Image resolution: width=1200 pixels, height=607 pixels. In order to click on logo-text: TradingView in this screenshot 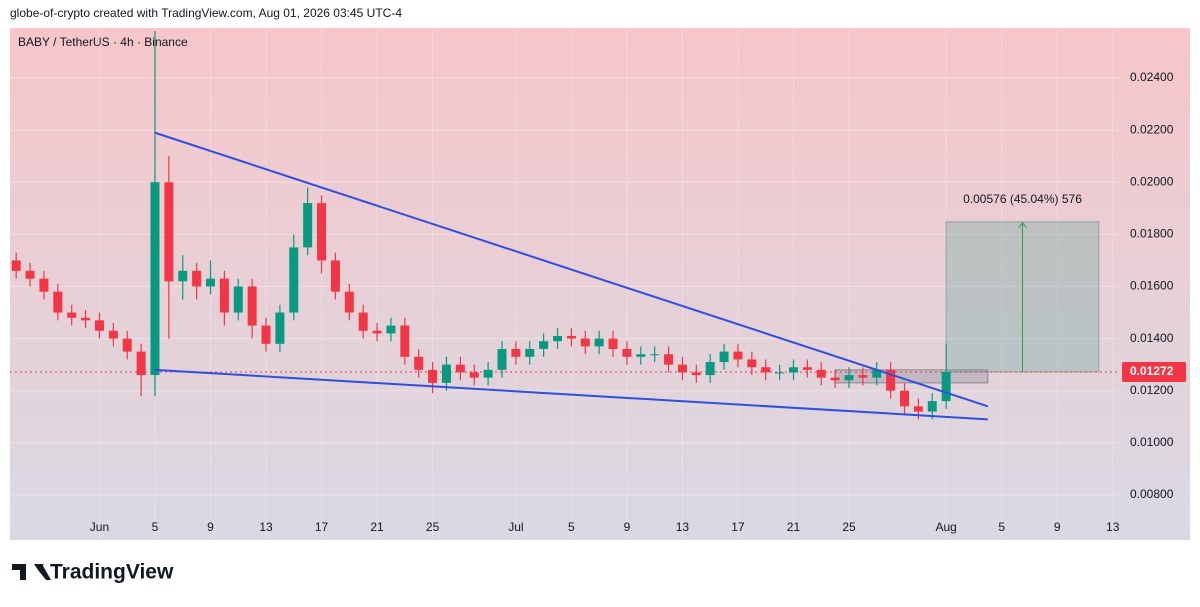, I will do `click(112, 572)`.